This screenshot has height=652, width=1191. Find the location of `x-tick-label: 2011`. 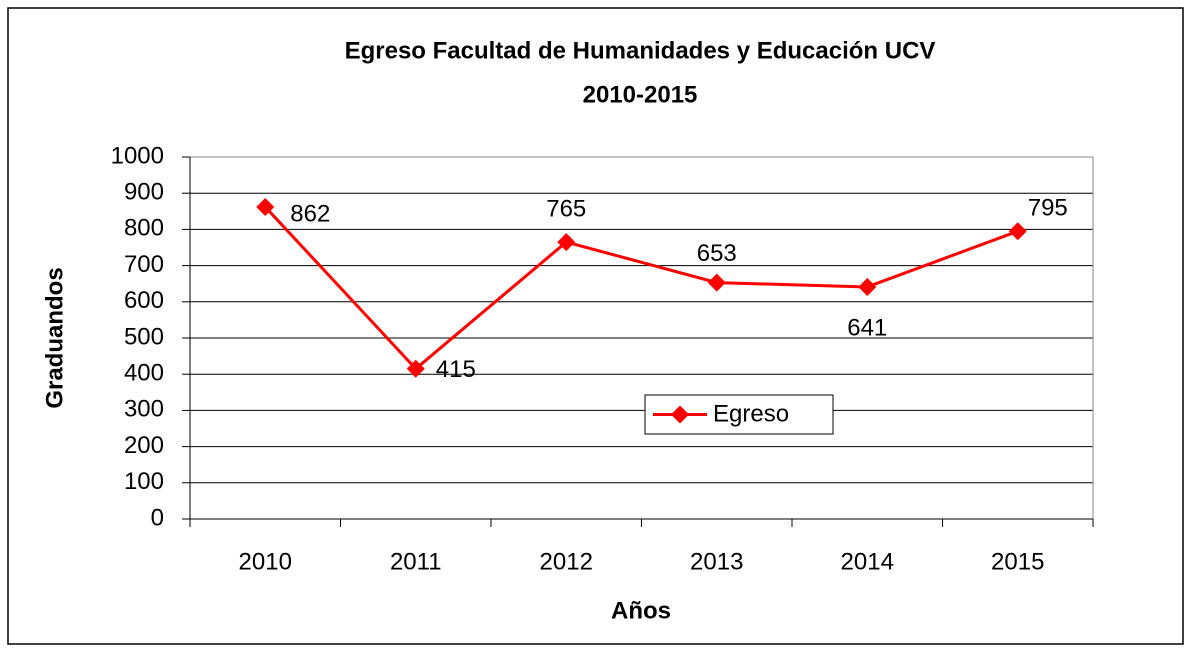

x-tick-label: 2011 is located at coordinates (416, 561).